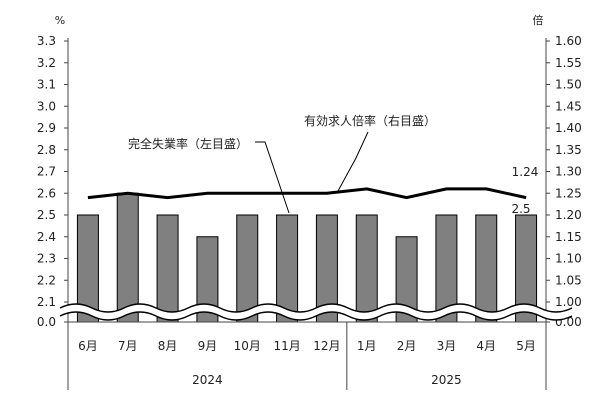 The width and height of the screenshot is (616, 403). I want to click on left-tick-label: 2.5, so click(46, 215).